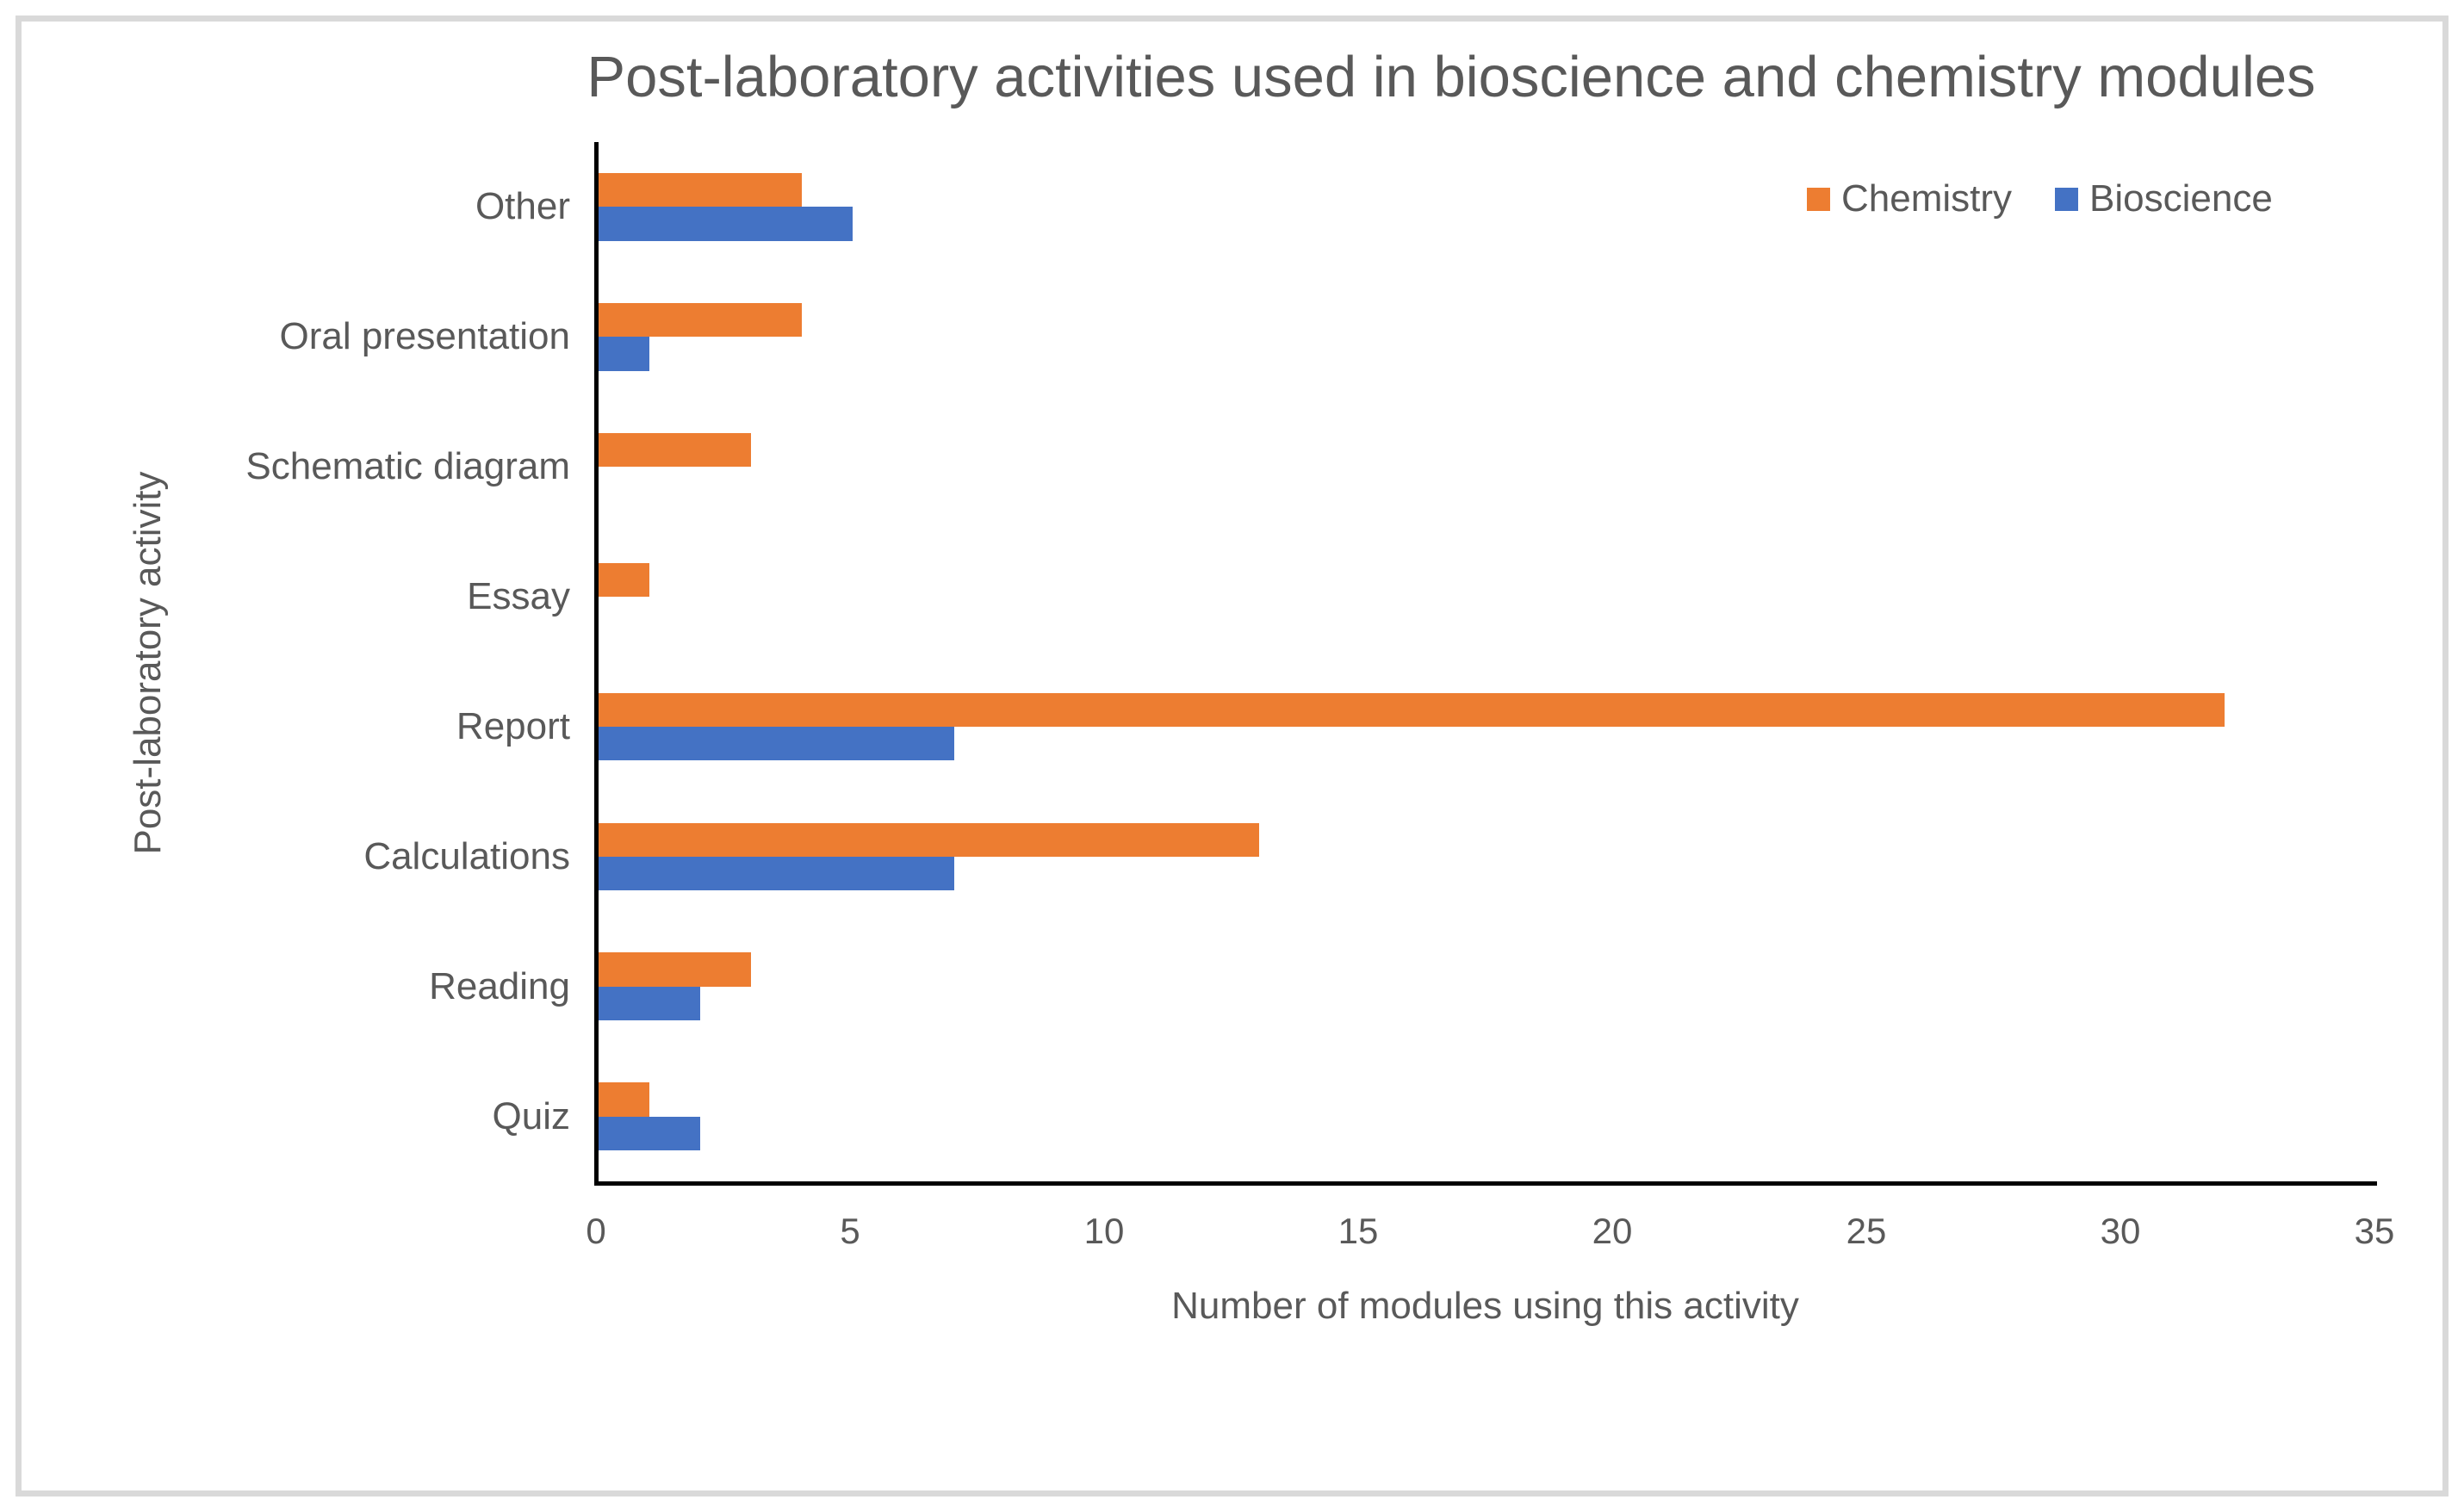 The image size is (2464, 1512). What do you see at coordinates (1613, 1231) in the screenshot?
I see `x-tick-label-20: 20` at bounding box center [1613, 1231].